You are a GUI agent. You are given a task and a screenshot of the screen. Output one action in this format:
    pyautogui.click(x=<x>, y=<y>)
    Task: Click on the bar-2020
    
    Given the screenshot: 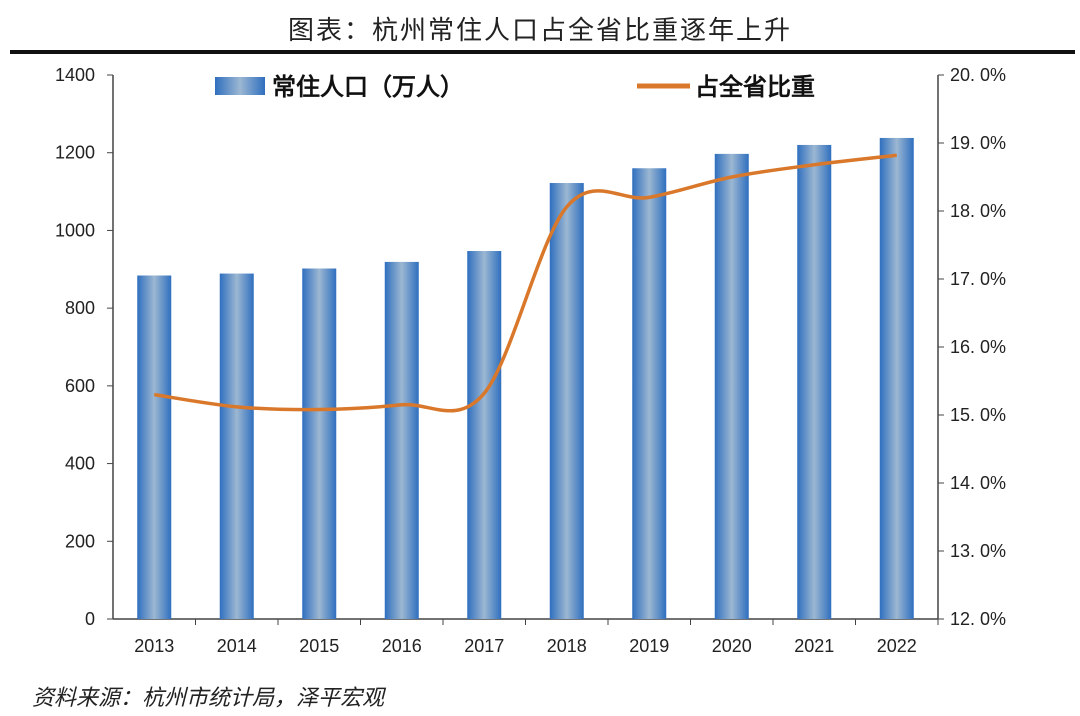 What is the action you would take?
    pyautogui.click(x=731, y=386)
    